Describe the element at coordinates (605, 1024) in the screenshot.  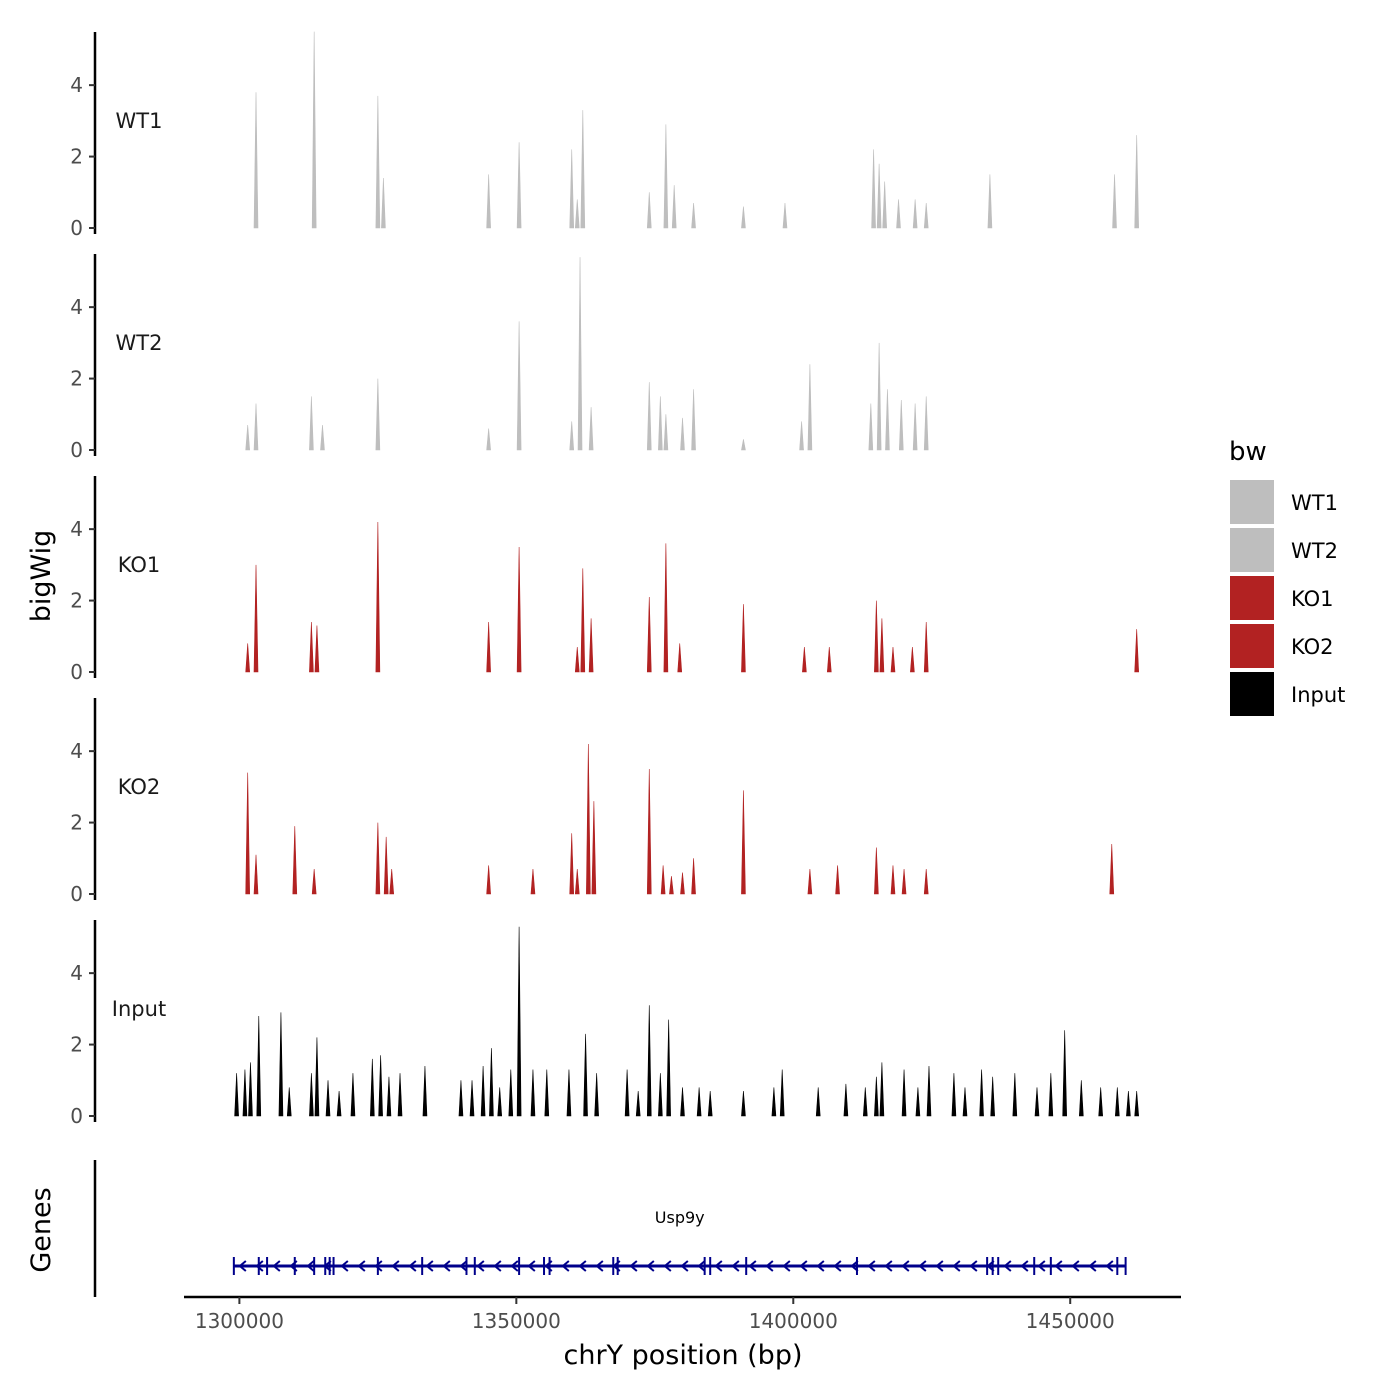
I see `panel-input: 0 2 4 Input` at that location.